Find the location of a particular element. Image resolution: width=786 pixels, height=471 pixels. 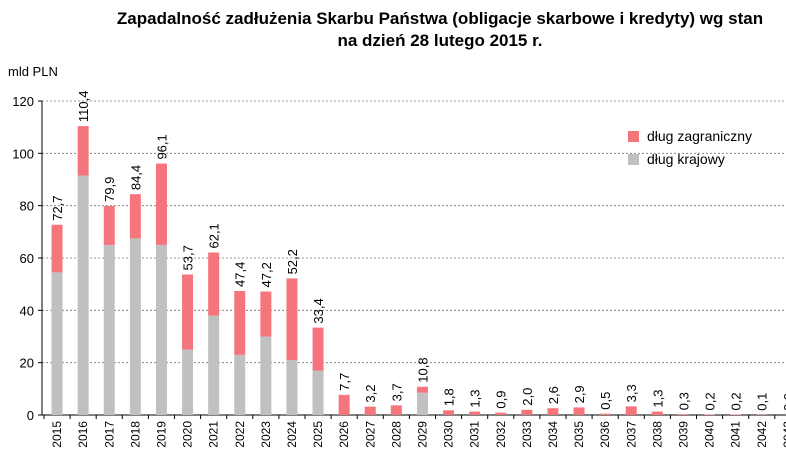

x-tick-label: 2041 is located at coordinates (736, 434).